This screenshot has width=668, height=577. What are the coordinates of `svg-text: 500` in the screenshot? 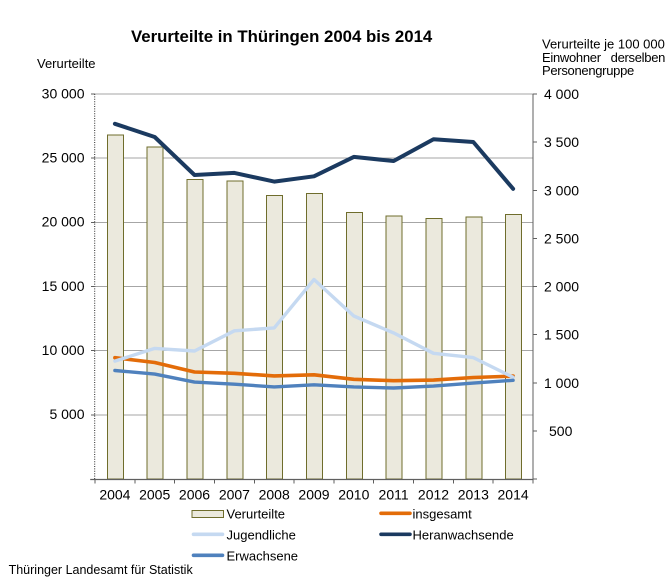 It's located at (561, 431).